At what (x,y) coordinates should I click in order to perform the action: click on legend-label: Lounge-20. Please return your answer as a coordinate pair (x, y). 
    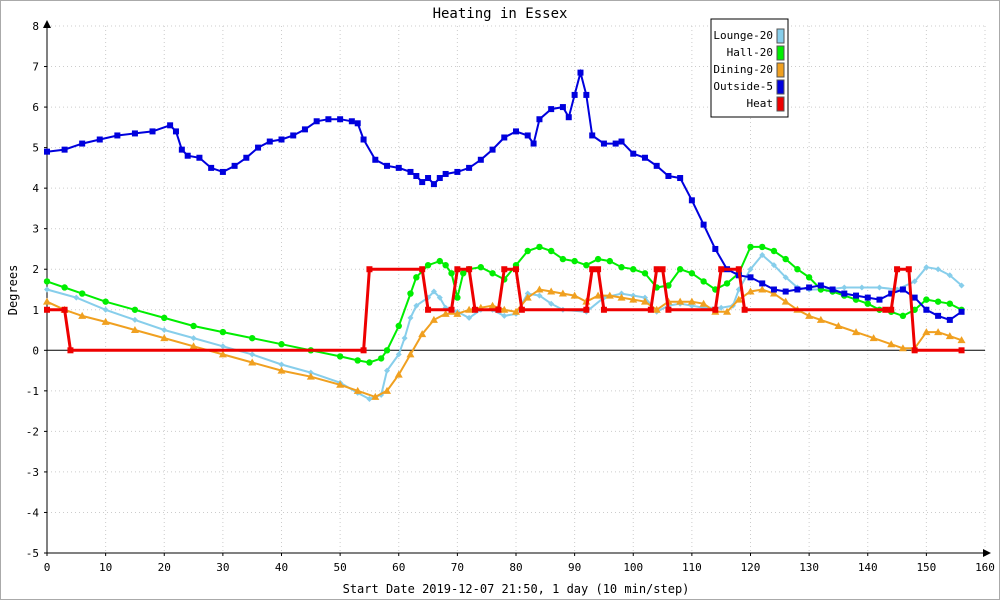
    Looking at the image, I should click on (743, 35).